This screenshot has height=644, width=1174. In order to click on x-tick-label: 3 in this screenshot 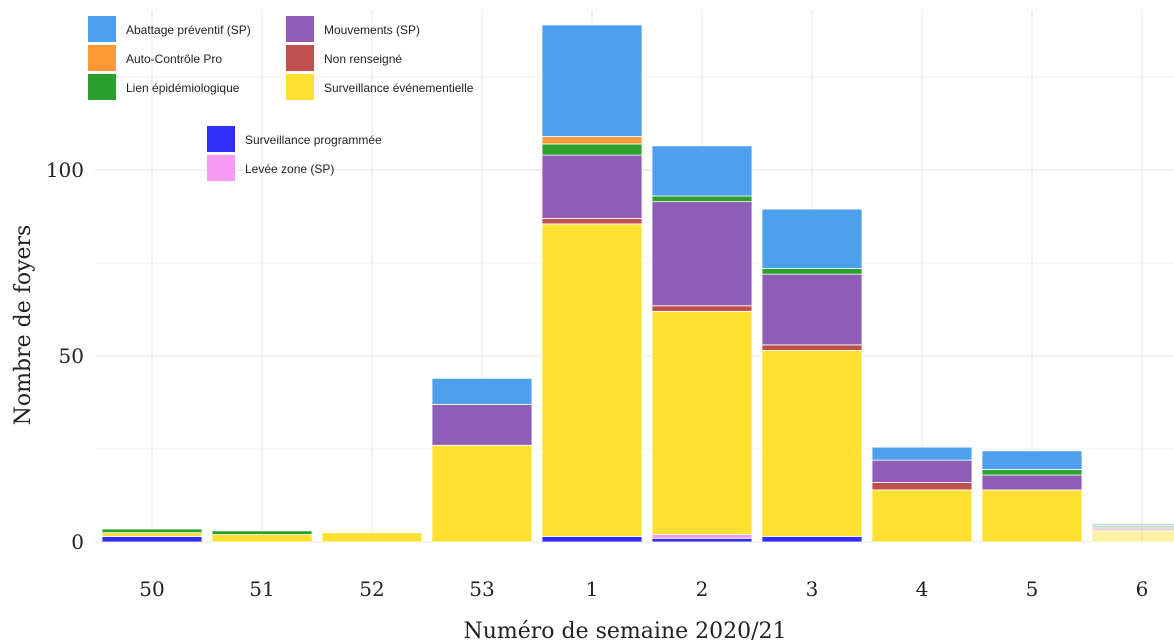, I will do `click(812, 589)`.